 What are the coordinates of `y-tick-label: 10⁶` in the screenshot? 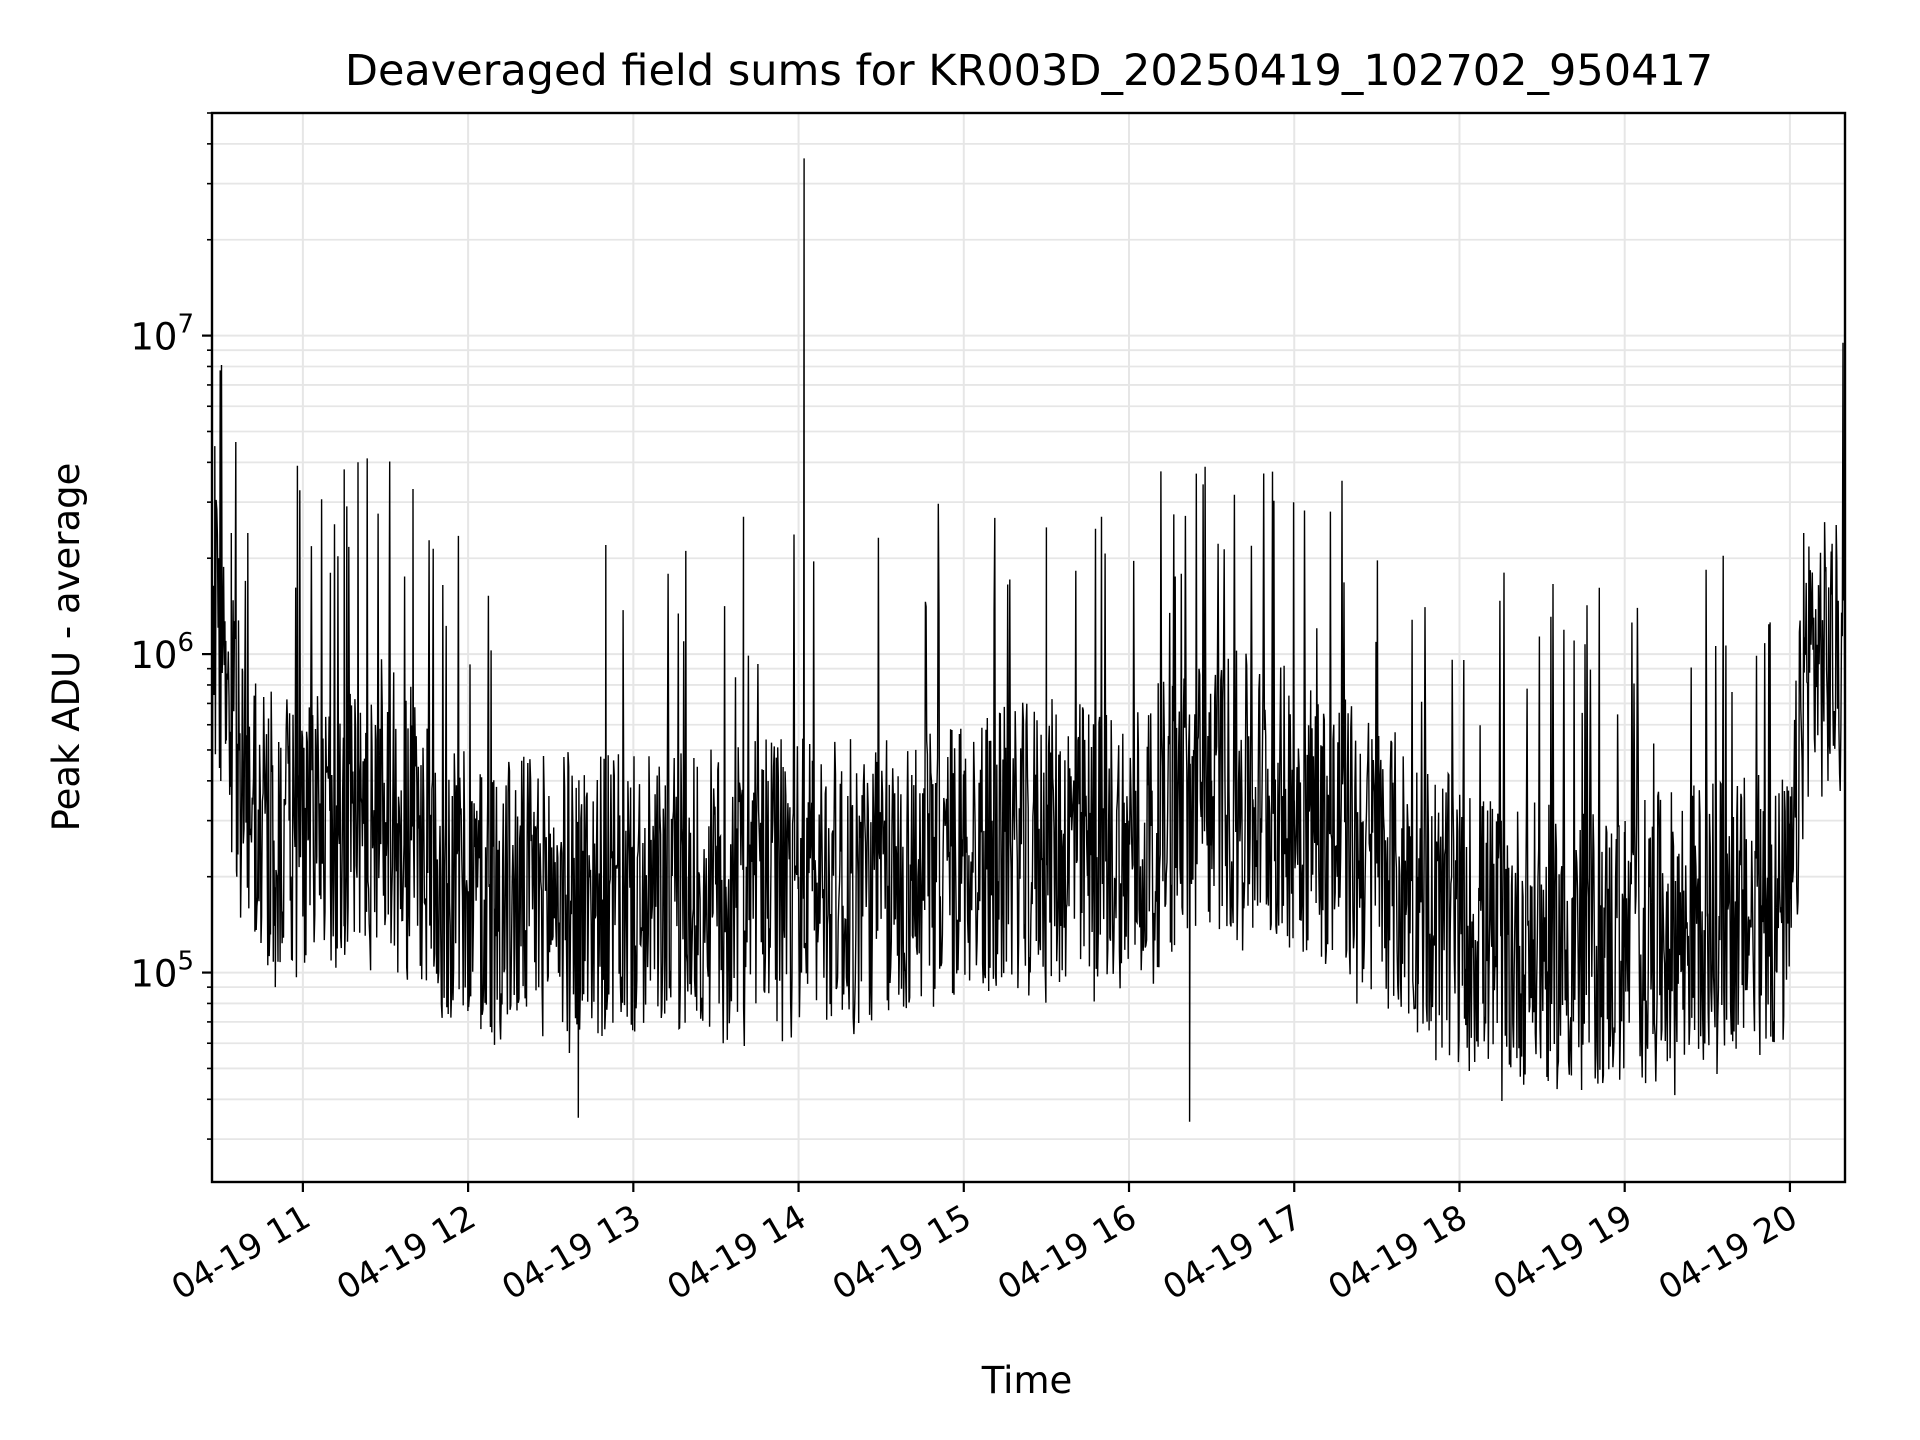 It's located at (162, 652).